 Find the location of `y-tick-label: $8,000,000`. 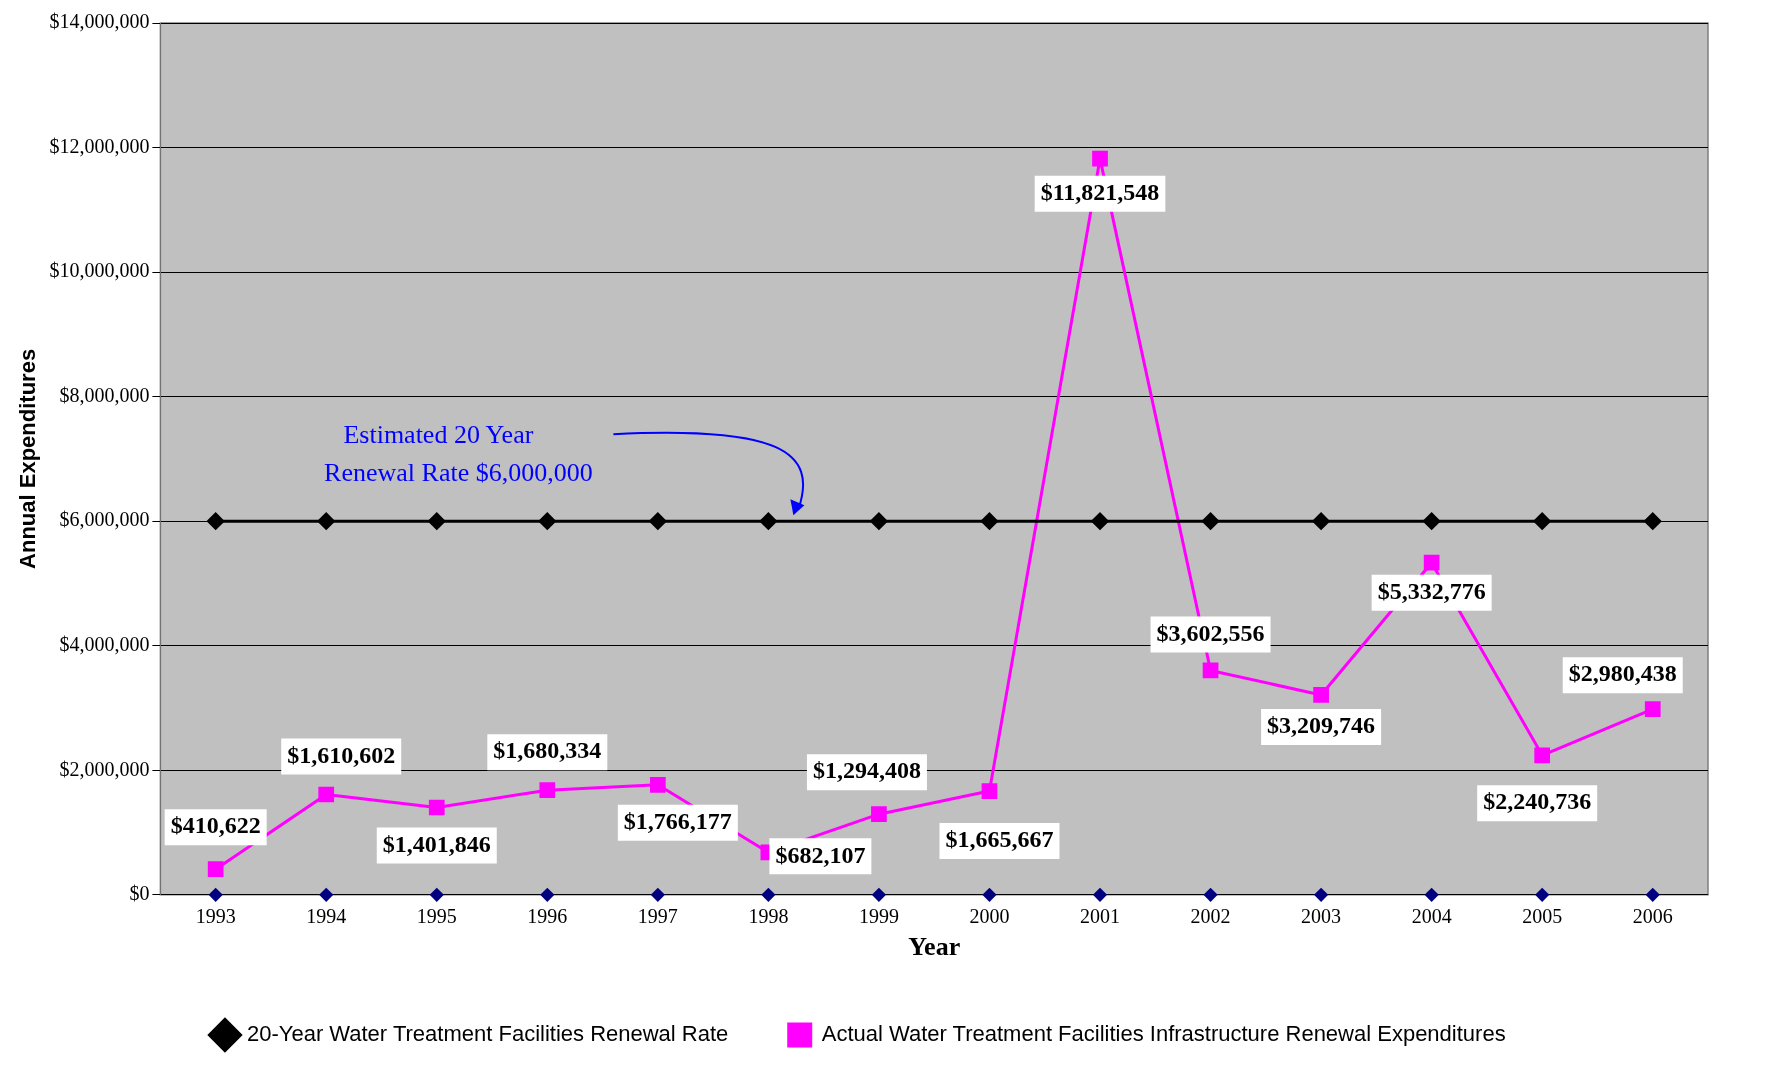

y-tick-label: $8,000,000 is located at coordinates (104, 394).